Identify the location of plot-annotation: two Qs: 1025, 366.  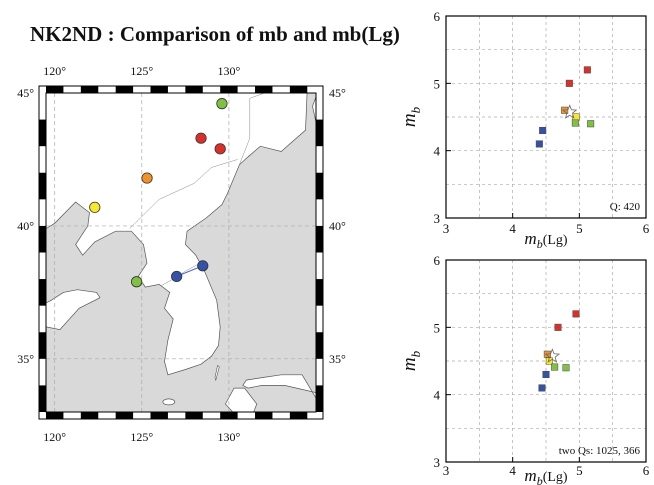
(600, 451).